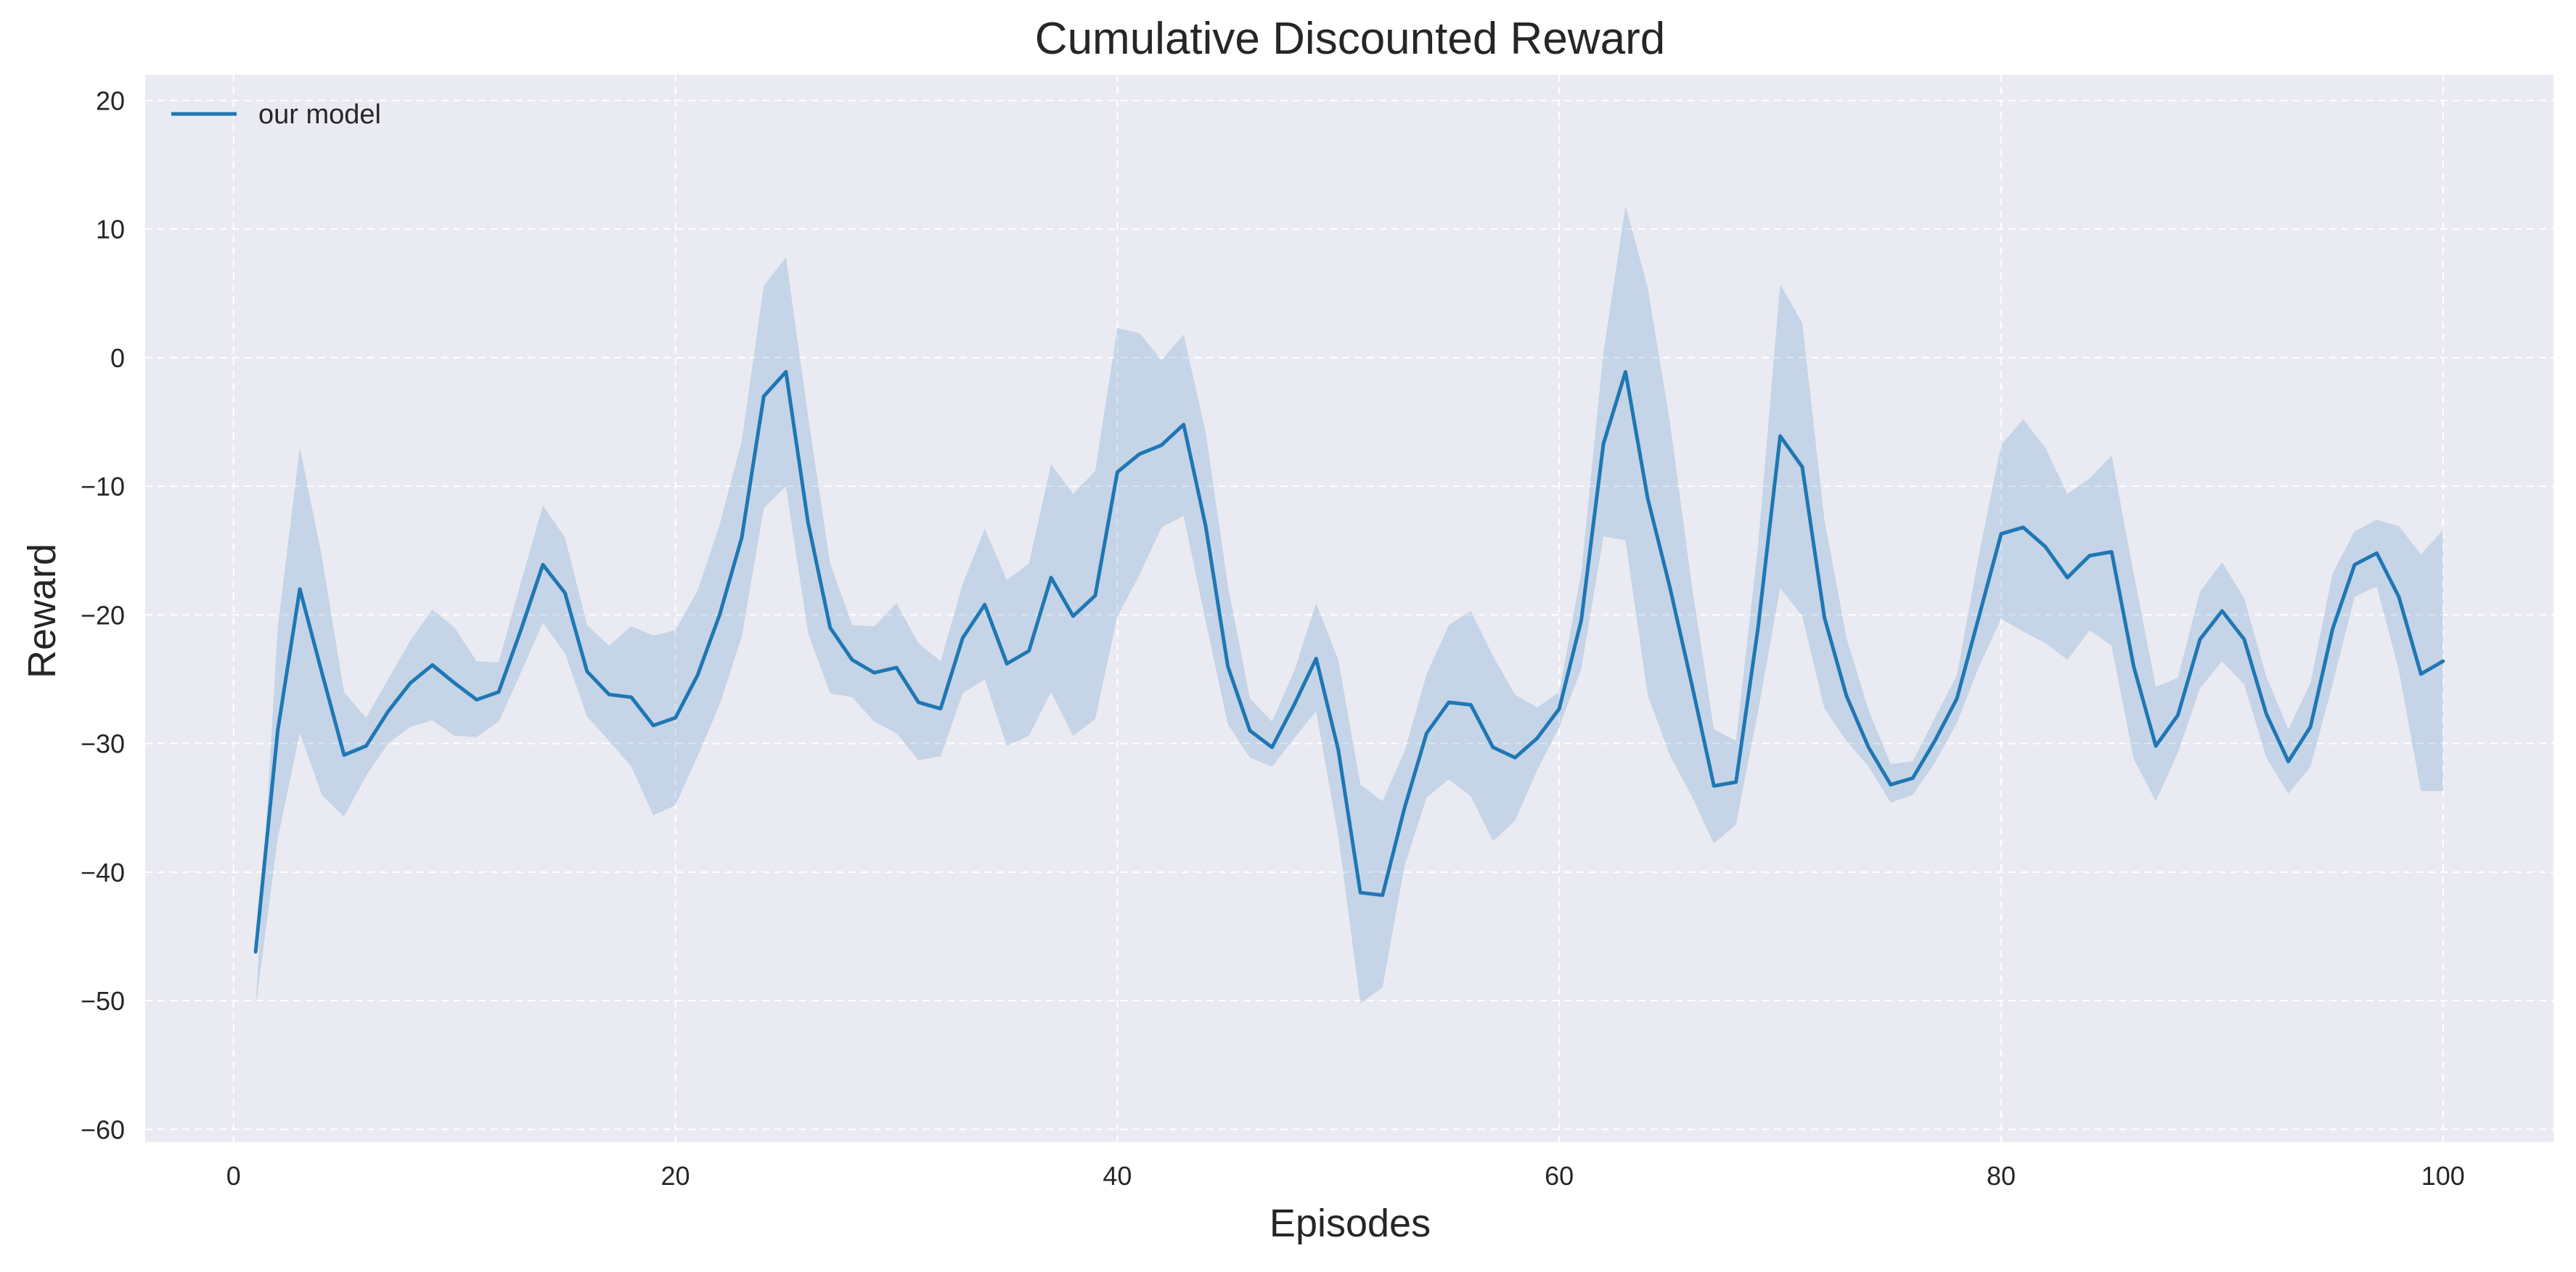 Image resolution: width=2576 pixels, height=1272 pixels. Describe the element at coordinates (103, 872) in the screenshot. I see `y-tick-label: −40` at that location.